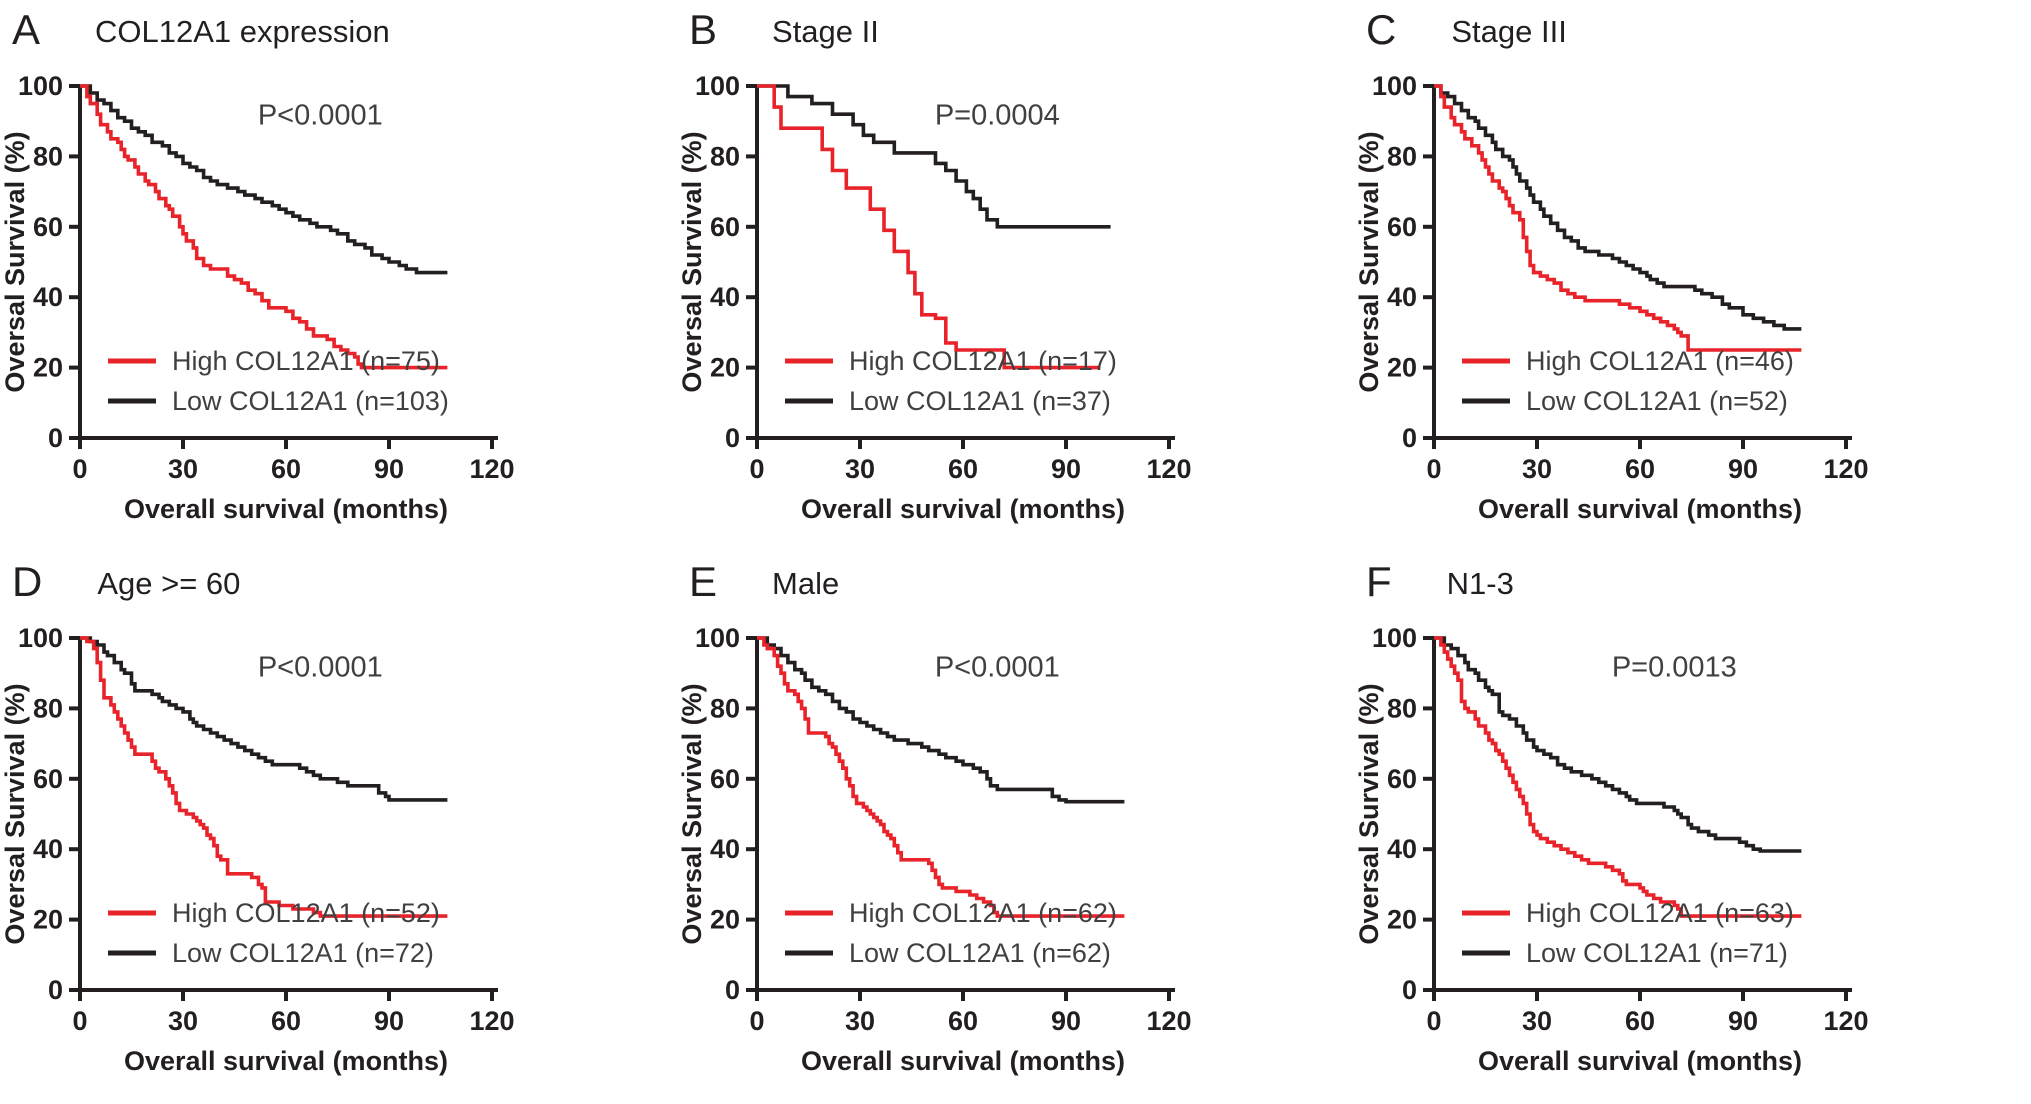  What do you see at coordinates (169, 583) in the screenshot?
I see `panel-d-title: Age >= 60` at bounding box center [169, 583].